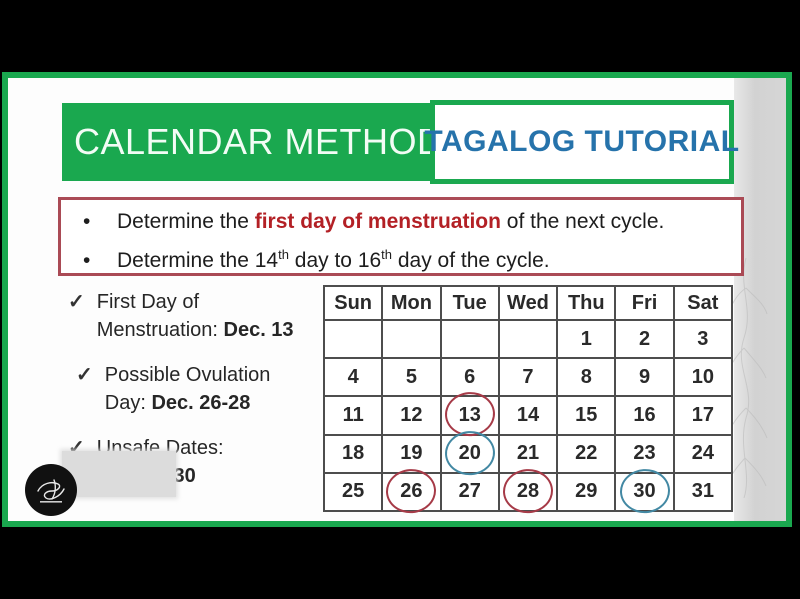  I want to click on calendar-week-1: 1 2 3, so click(528, 339).